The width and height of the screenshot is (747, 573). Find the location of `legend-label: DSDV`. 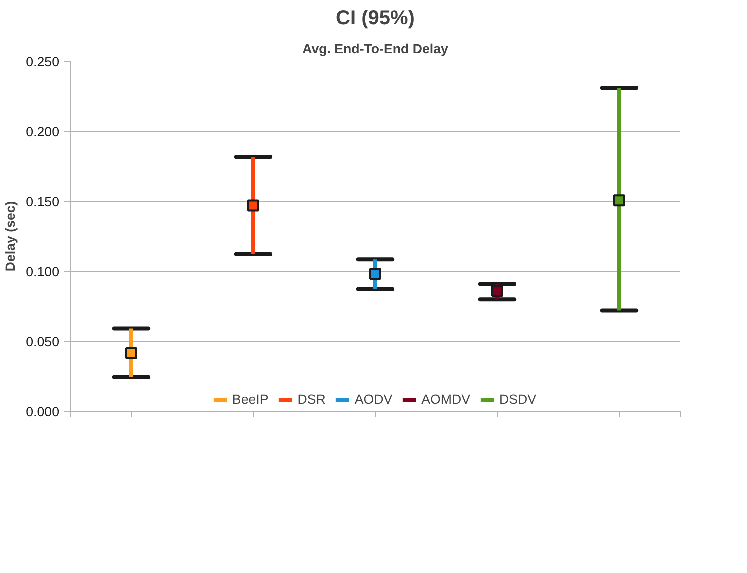

legend-label: DSDV is located at coordinates (518, 399).